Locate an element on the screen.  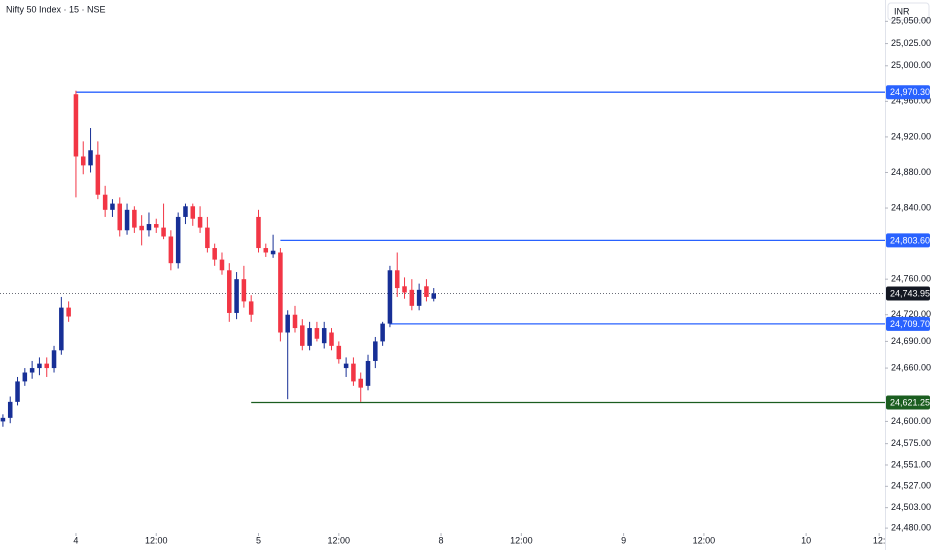
y-tick-label: 24,660.00 is located at coordinates (911, 367).